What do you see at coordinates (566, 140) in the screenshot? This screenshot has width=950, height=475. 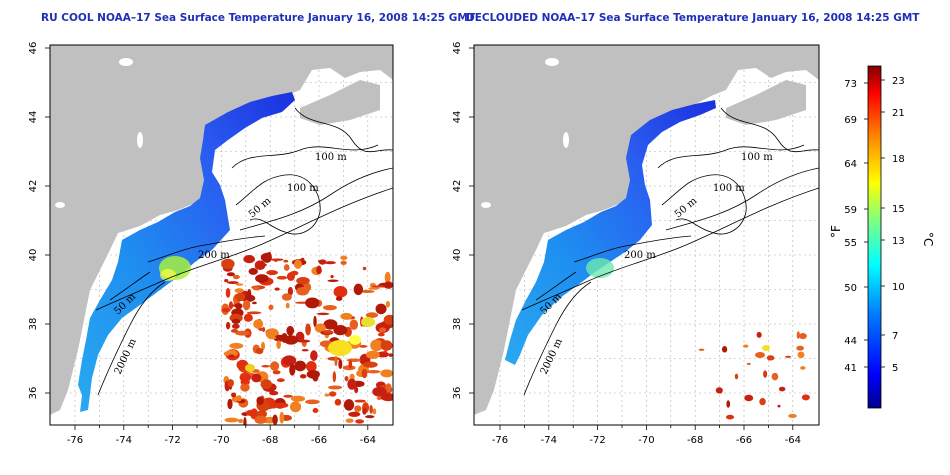 I see `lake` at bounding box center [566, 140].